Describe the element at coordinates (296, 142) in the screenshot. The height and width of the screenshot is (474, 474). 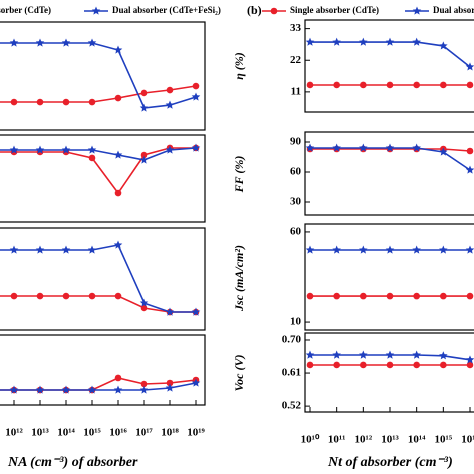
I see `y-tick-label: 90` at that location.